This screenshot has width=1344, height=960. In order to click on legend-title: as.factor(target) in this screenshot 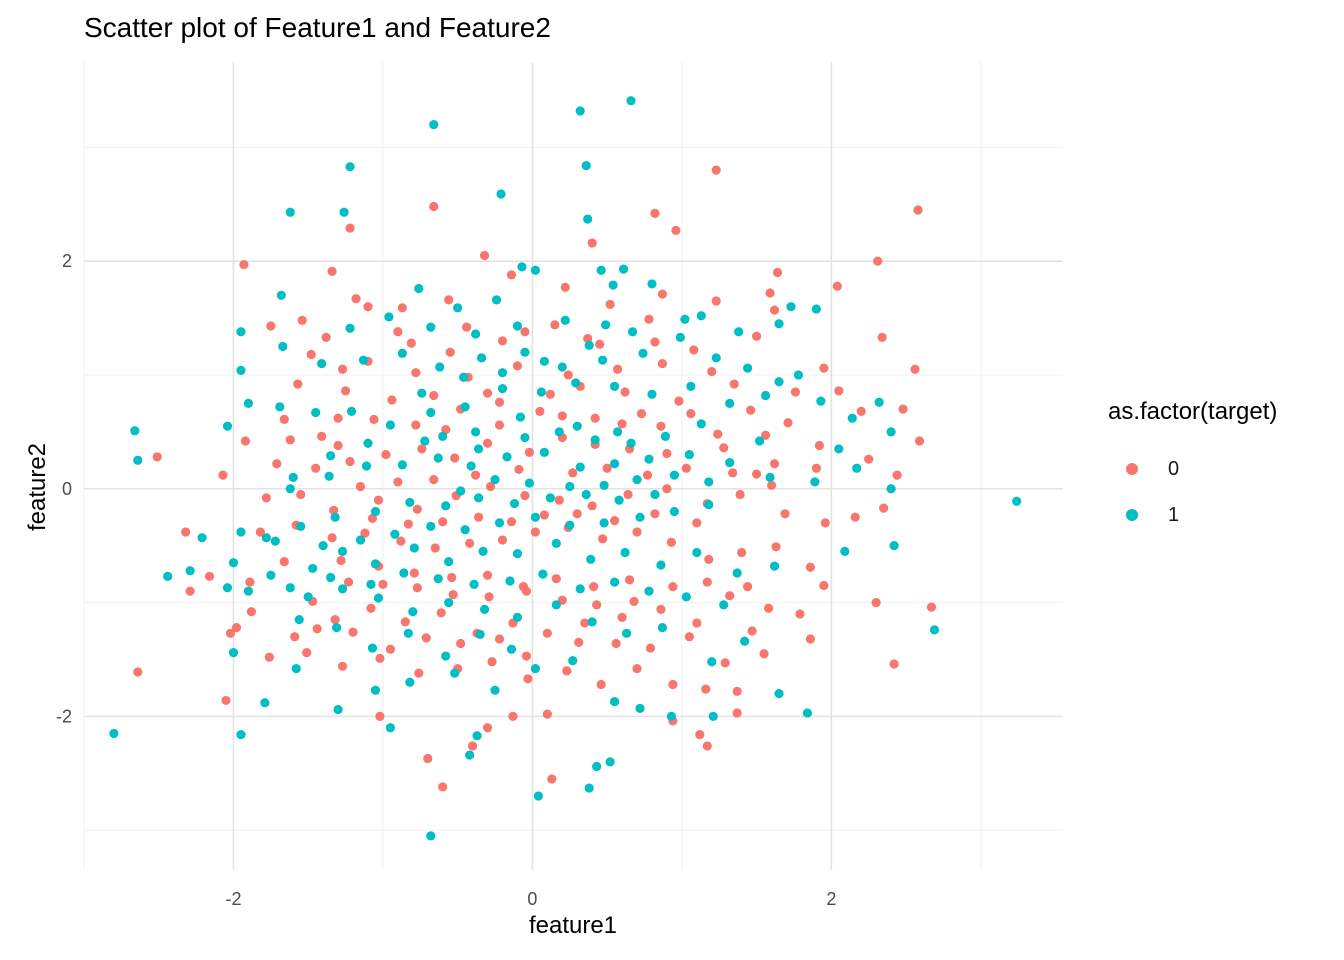, I will do `click(1193, 411)`.